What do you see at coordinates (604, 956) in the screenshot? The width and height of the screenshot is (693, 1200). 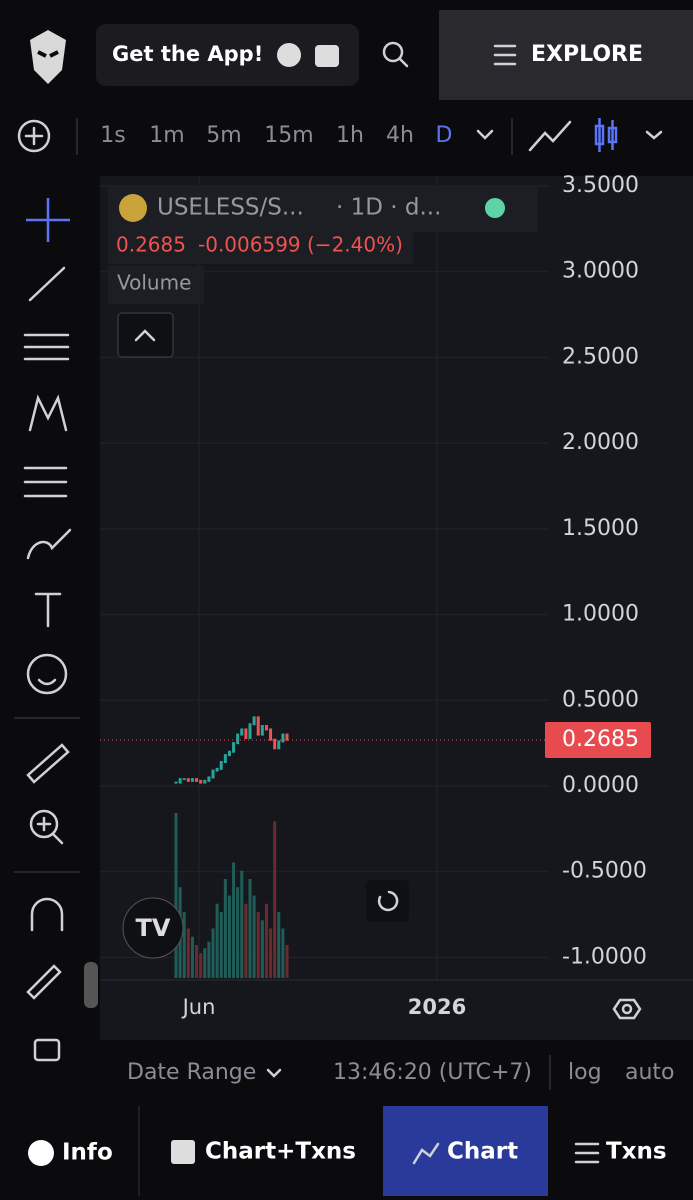 I see `y-tick-label: -1.0000` at bounding box center [604, 956].